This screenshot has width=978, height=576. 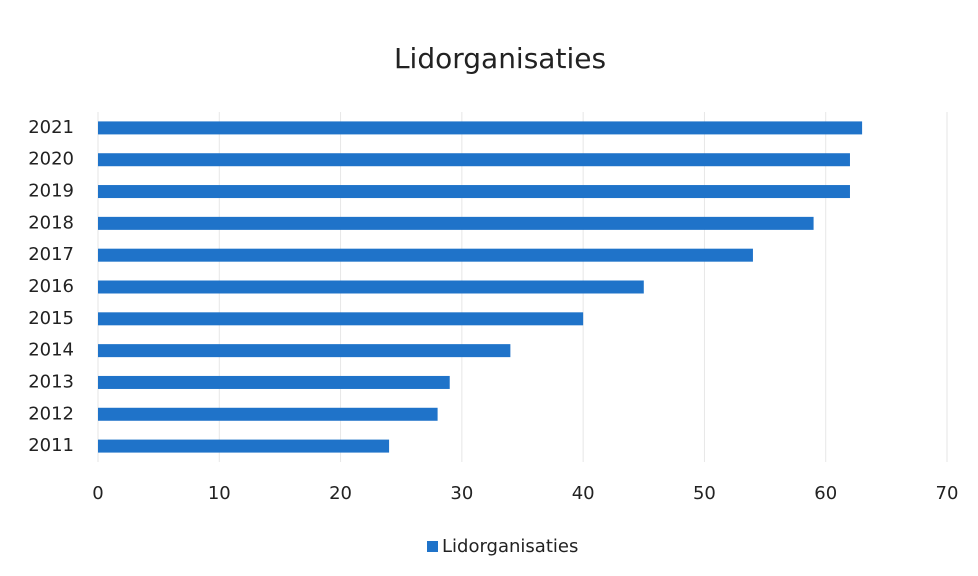 What do you see at coordinates (51, 286) in the screenshot?
I see `y-tick-label: 2016` at bounding box center [51, 286].